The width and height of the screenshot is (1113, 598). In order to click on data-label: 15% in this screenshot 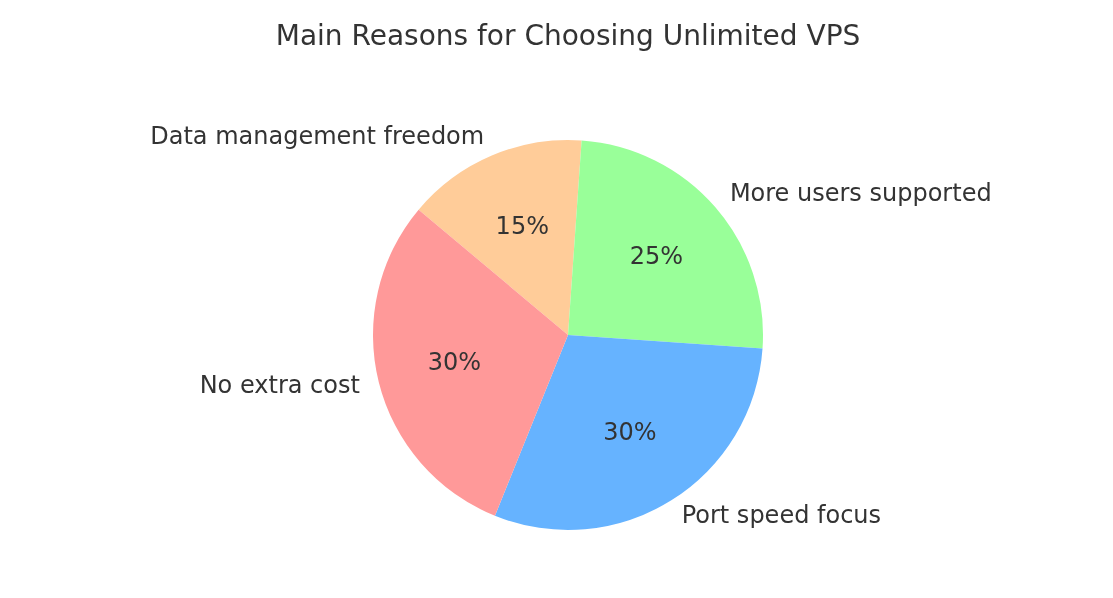, I will do `click(522, 225)`.